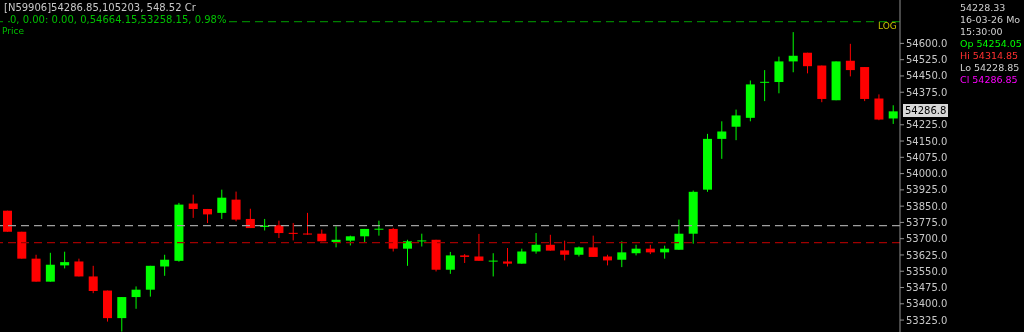  What do you see at coordinates (927, 288) in the screenshot?
I see `y-tick-label: 53475.0` at bounding box center [927, 288].